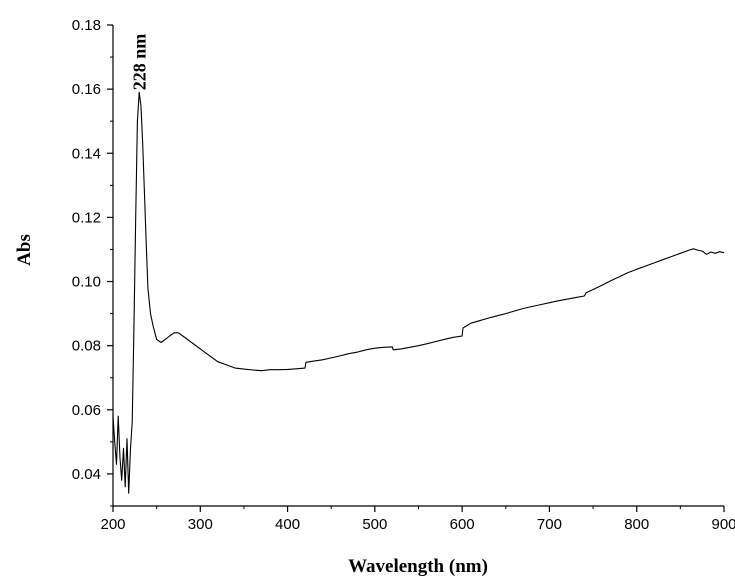 Image resolution: width=735 pixels, height=576 pixels. Describe the element at coordinates (86, 346) in the screenshot. I see `y-tick-label: 0.08` at that location.